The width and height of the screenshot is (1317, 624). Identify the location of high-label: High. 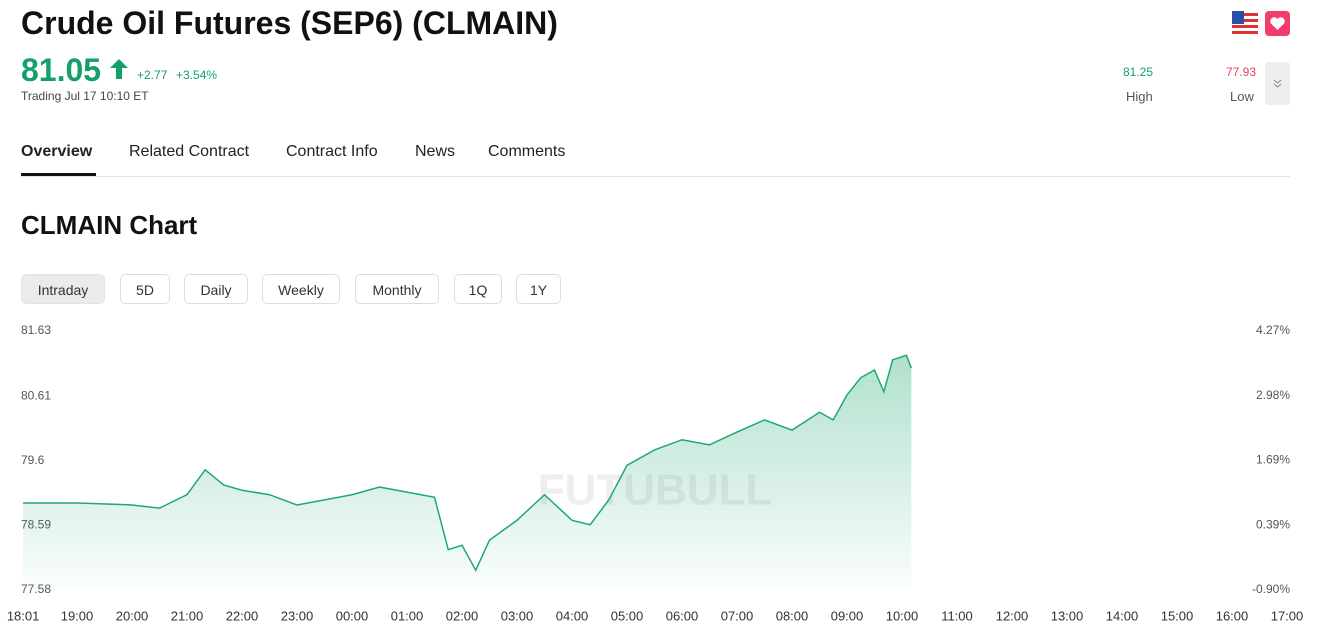
(1139, 96).